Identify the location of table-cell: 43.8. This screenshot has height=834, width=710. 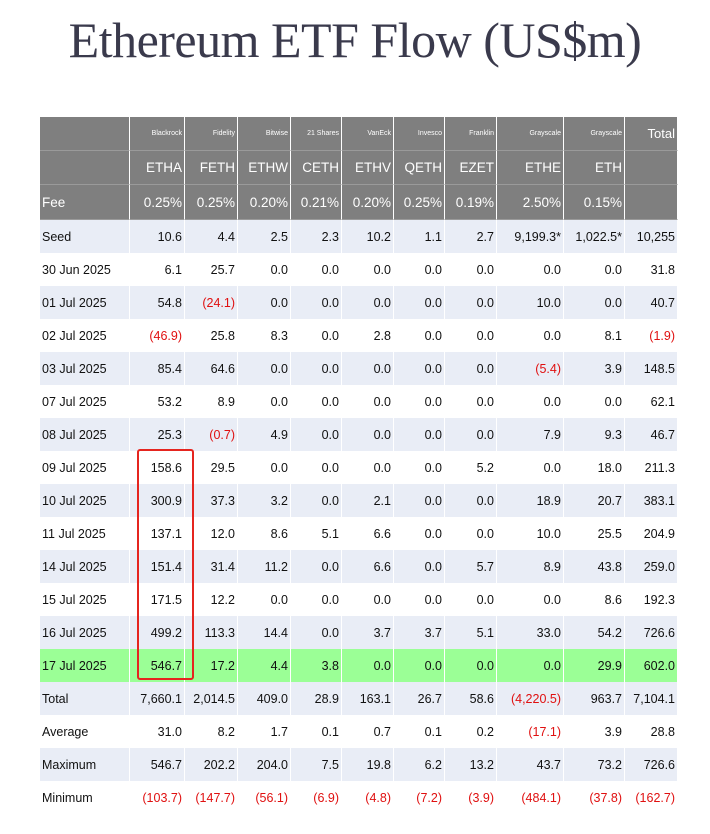
(594, 566).